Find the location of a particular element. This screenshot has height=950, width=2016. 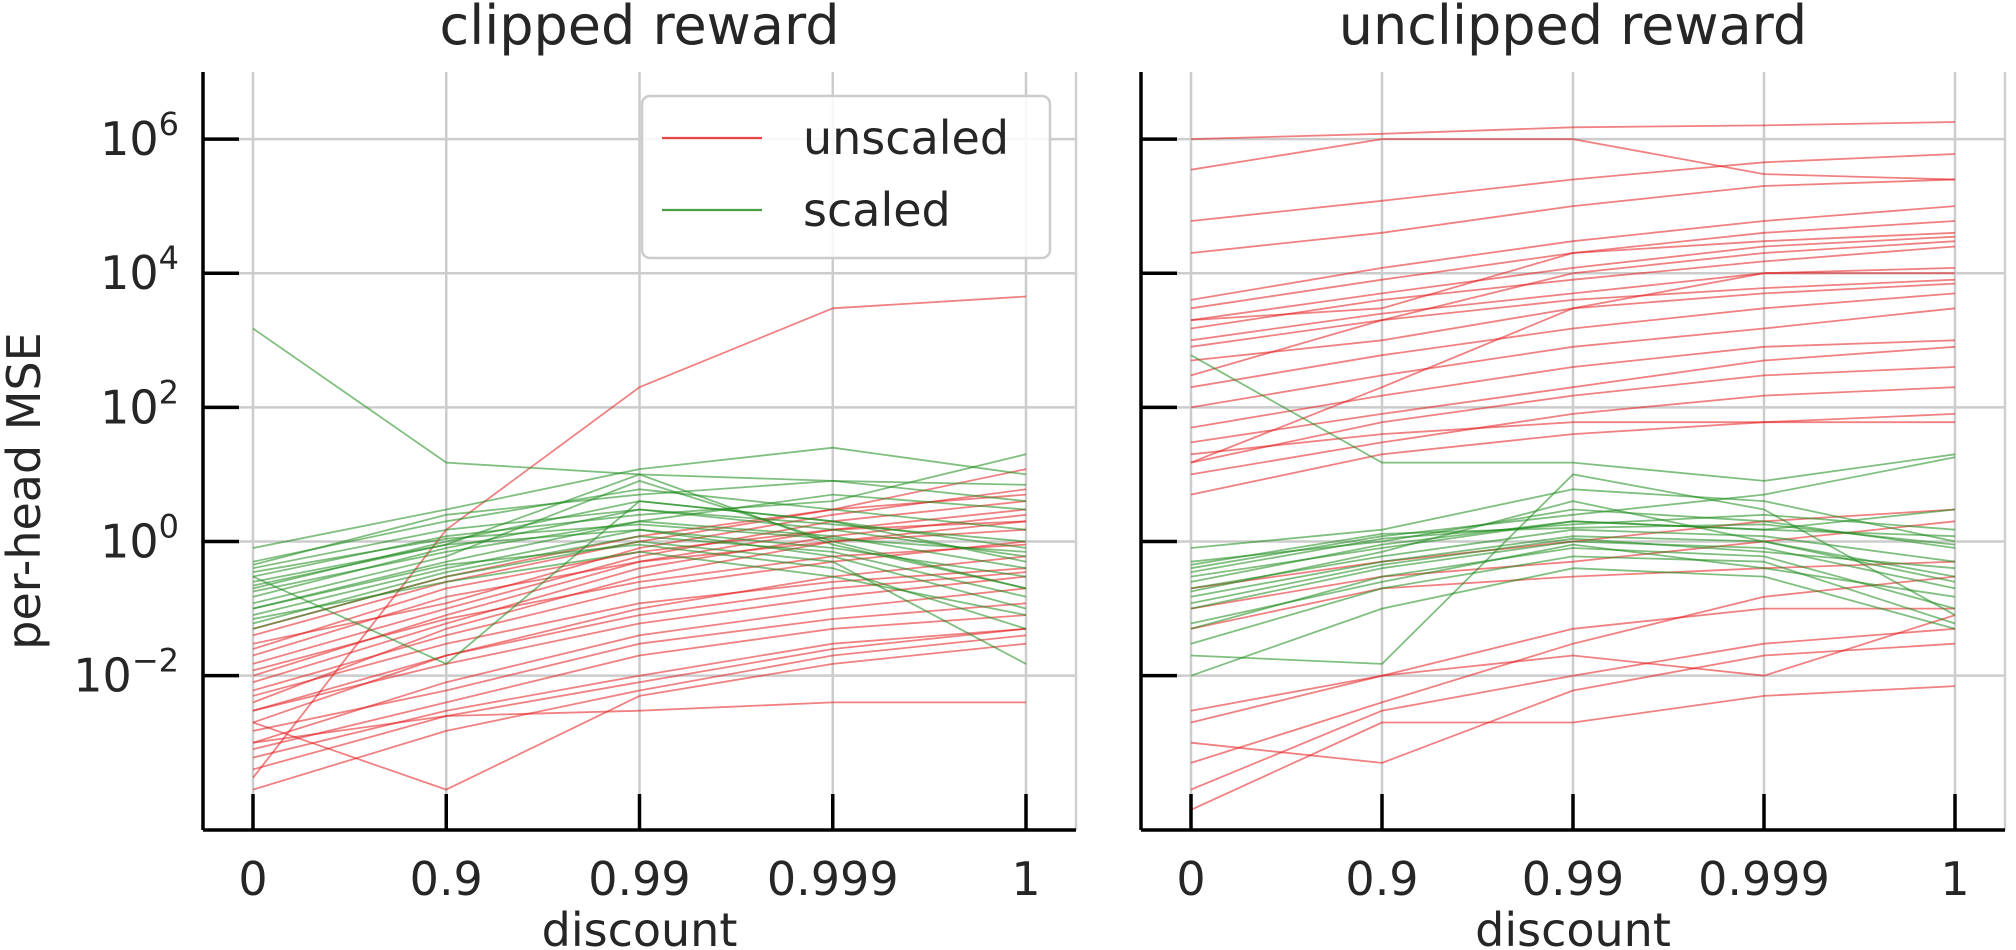

legend: unscaled scaled is located at coordinates (846, 177).